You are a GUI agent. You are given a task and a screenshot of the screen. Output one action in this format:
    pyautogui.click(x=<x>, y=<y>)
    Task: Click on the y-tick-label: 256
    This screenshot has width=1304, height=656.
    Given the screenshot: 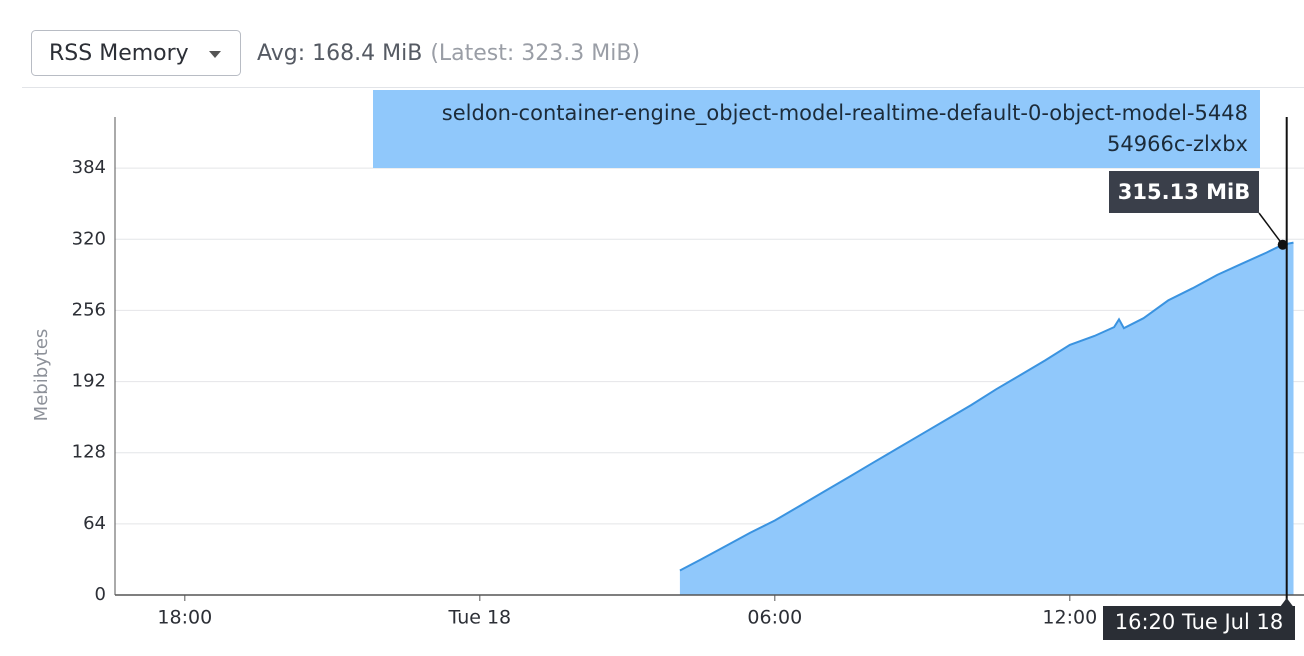 What is the action you would take?
    pyautogui.click(x=89, y=309)
    